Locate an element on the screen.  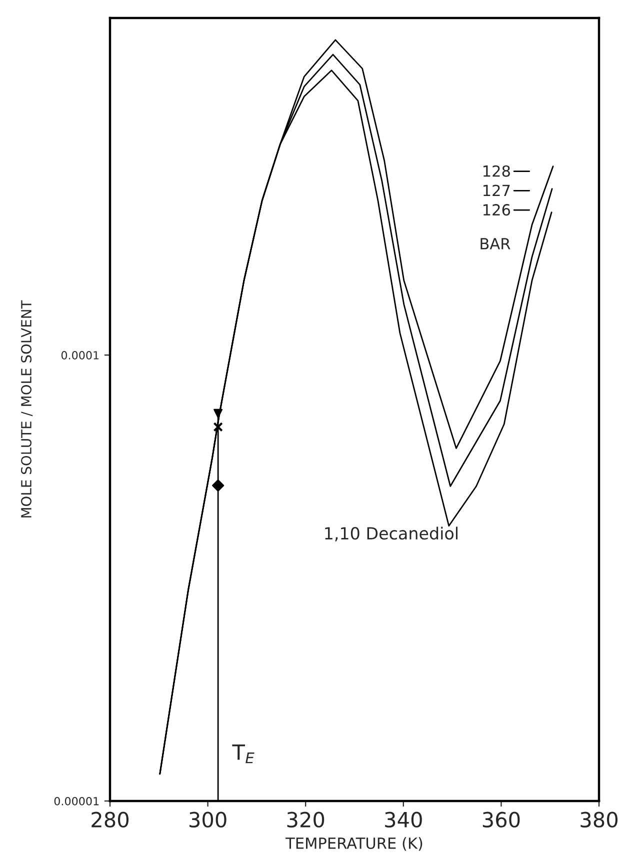
annotation: T$_{E}$ is located at coordinates (243, 754).